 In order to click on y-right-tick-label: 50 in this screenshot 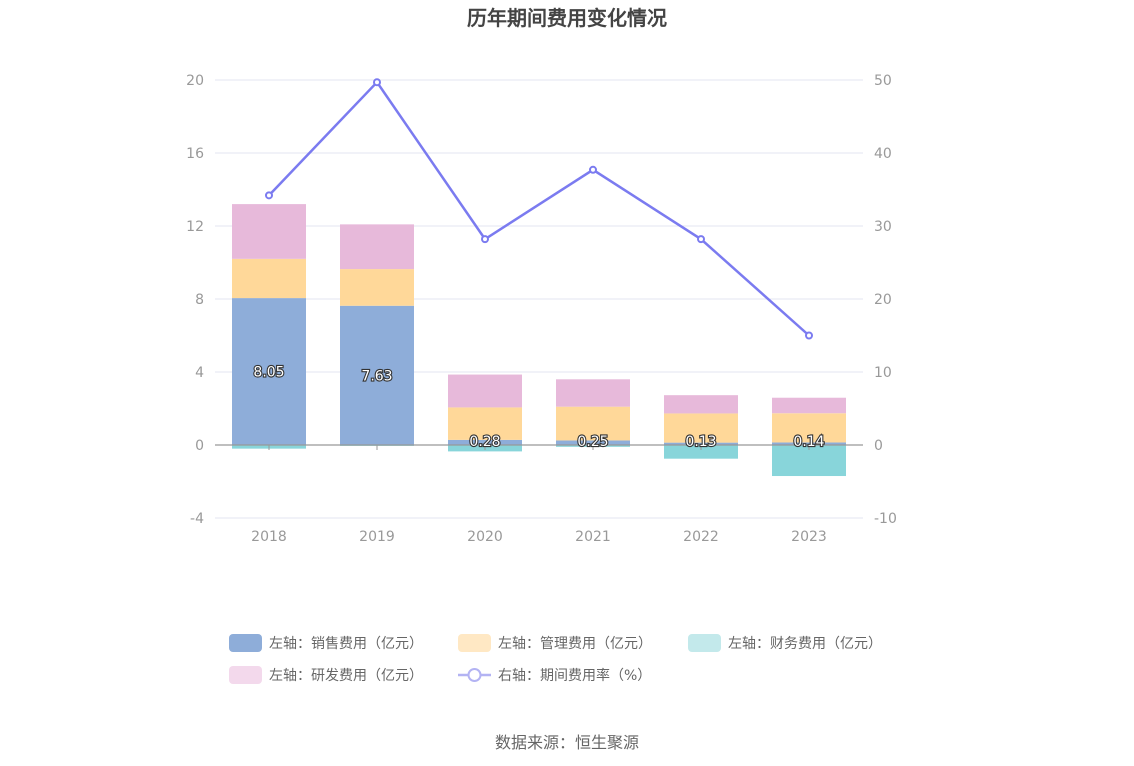, I will do `click(883, 81)`.